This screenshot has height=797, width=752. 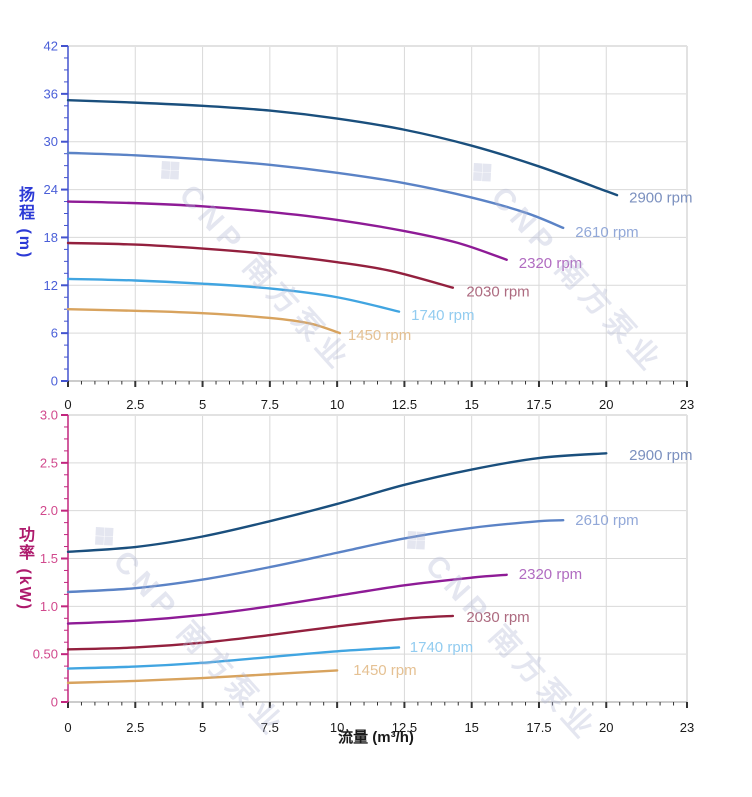 I want to click on y-tick-label: 12, so click(x=51, y=285).